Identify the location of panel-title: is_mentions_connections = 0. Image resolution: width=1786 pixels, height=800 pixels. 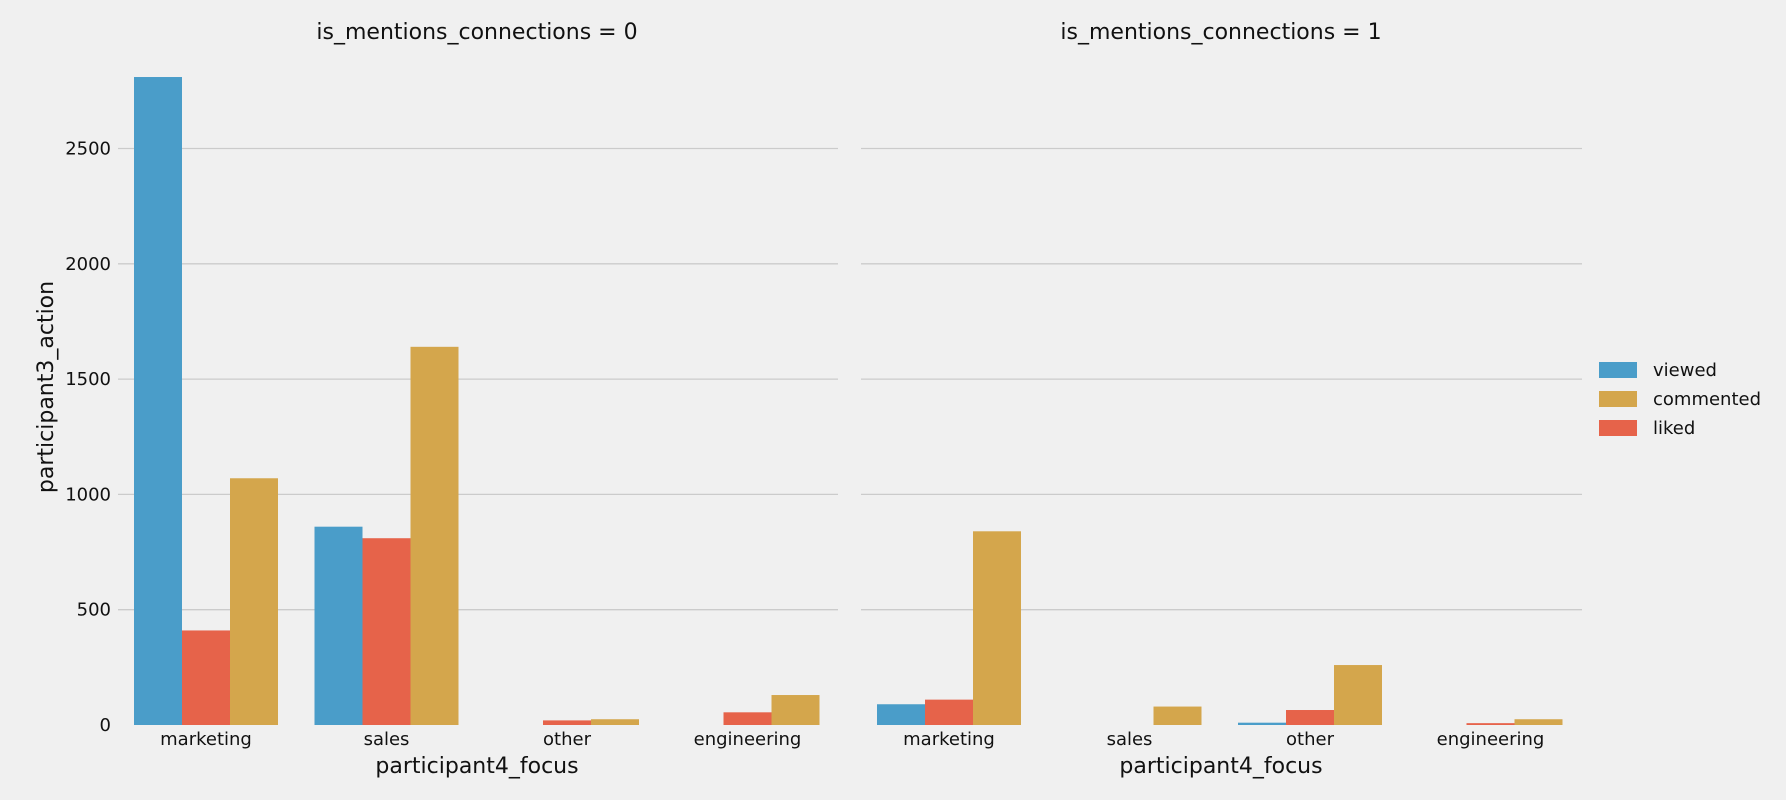
(476, 32).